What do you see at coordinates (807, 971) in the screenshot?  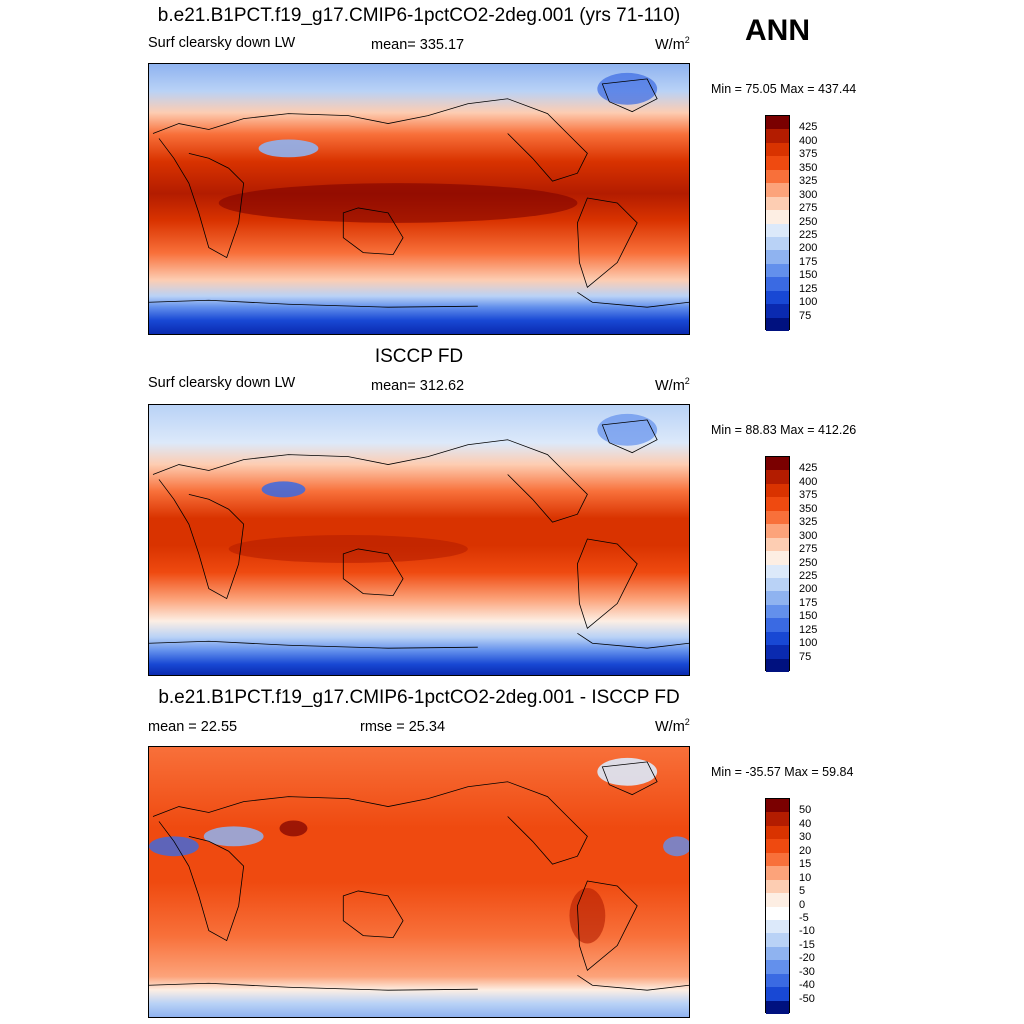 I see `colorbar-tick-label: -30` at bounding box center [807, 971].